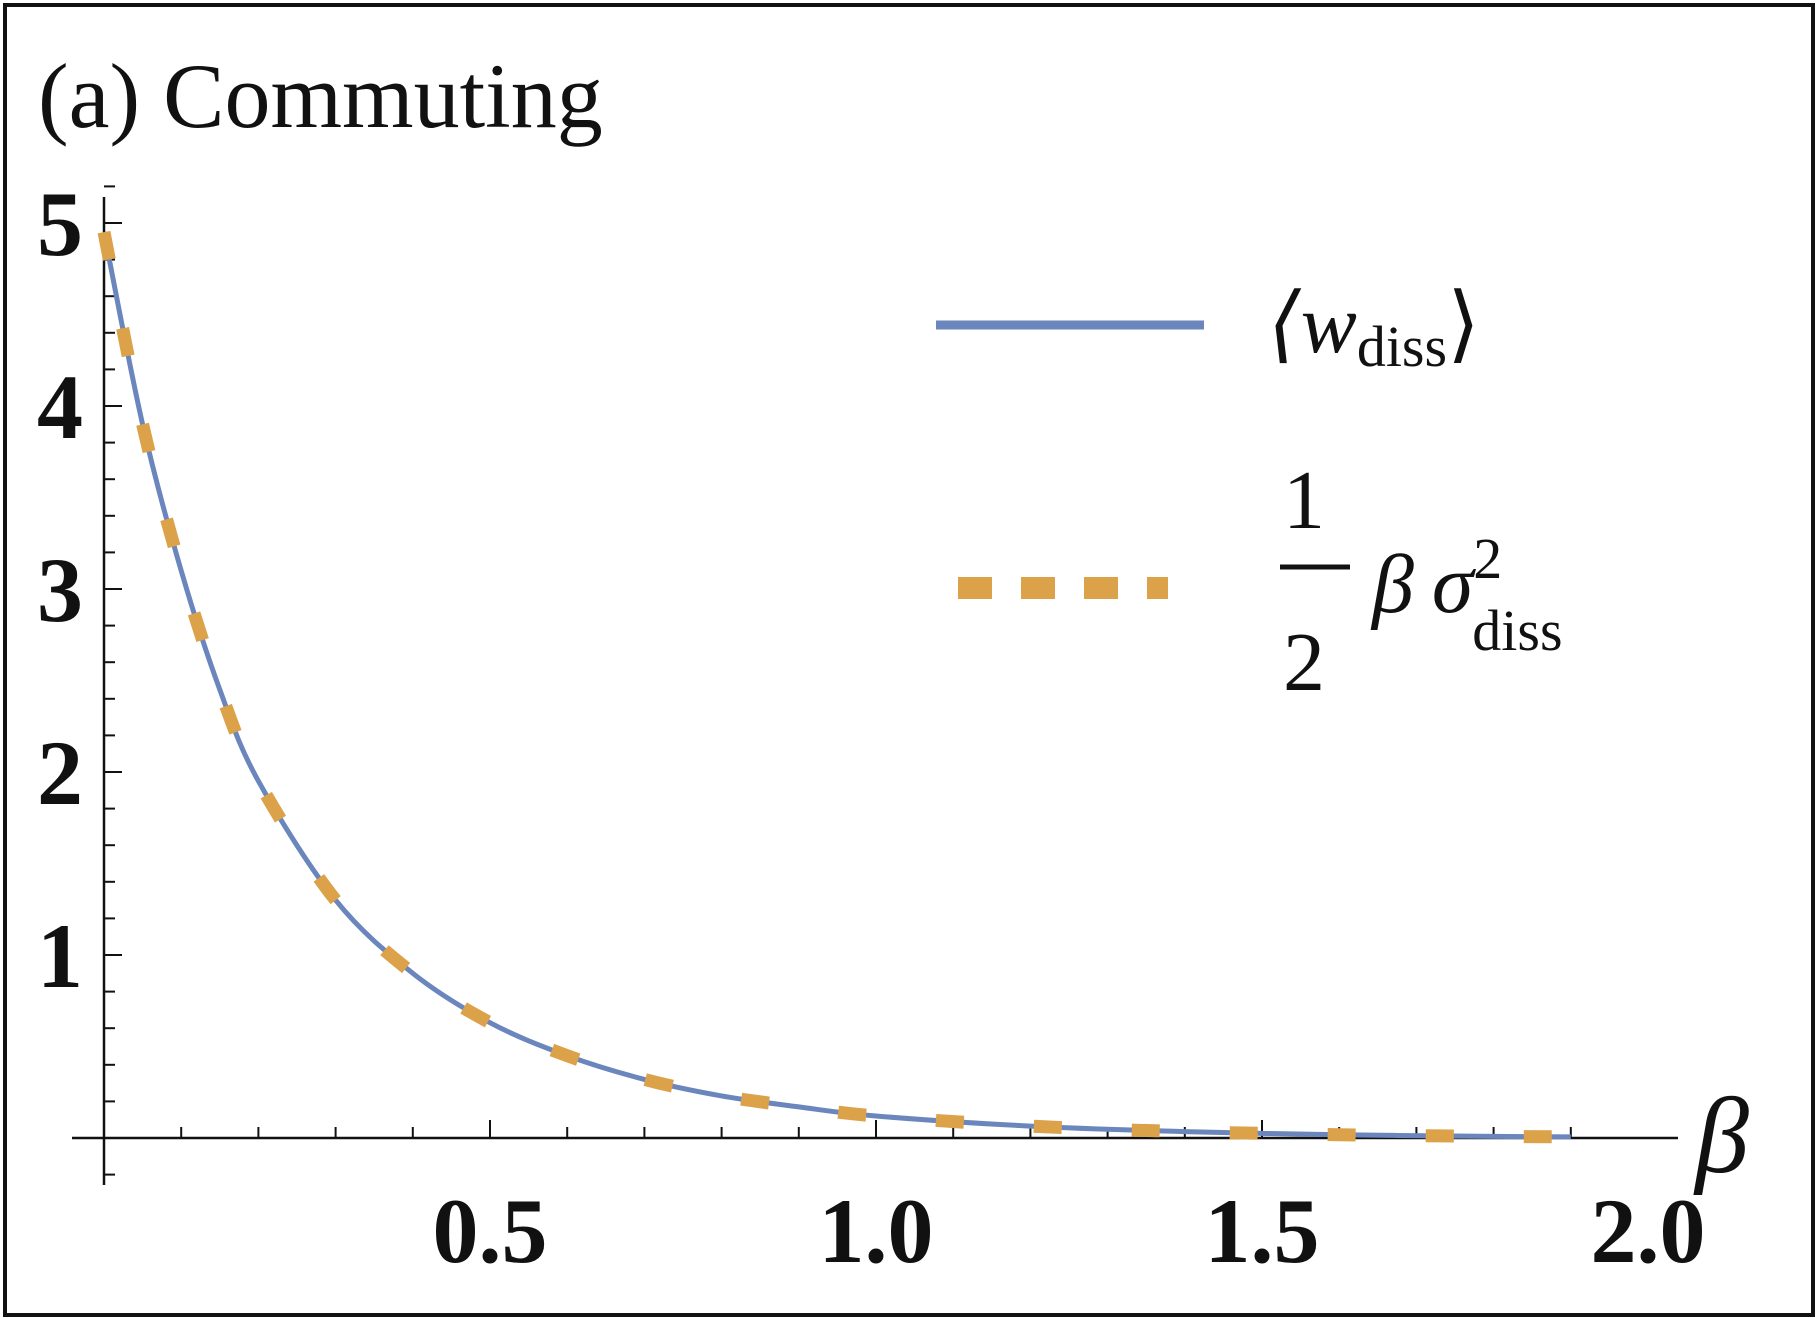  What do you see at coordinates (320, 96) in the screenshot?
I see `panel-title: (a) Commuting` at bounding box center [320, 96].